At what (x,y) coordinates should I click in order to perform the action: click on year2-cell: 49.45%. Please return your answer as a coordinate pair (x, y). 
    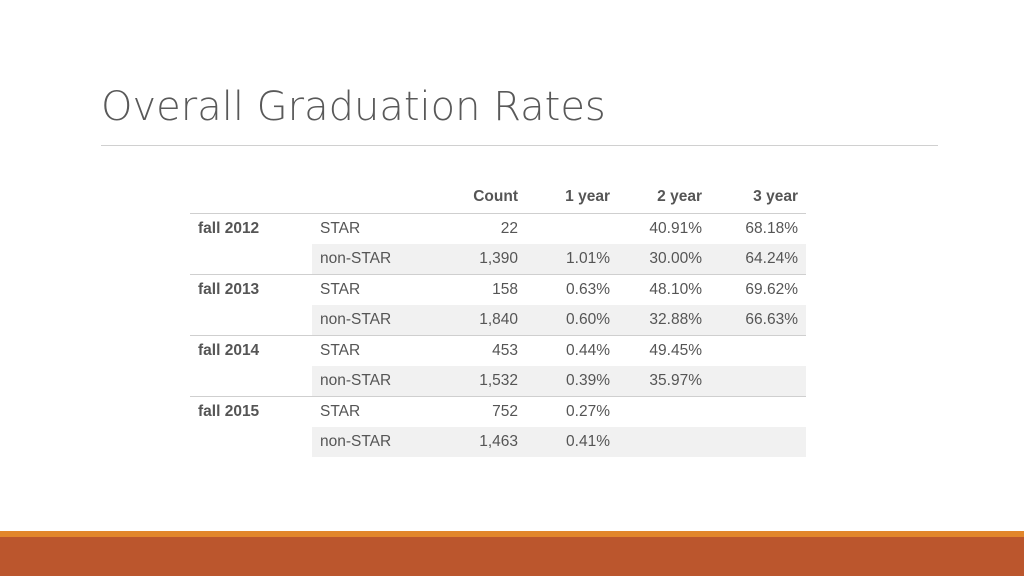
    Looking at the image, I should click on (664, 350).